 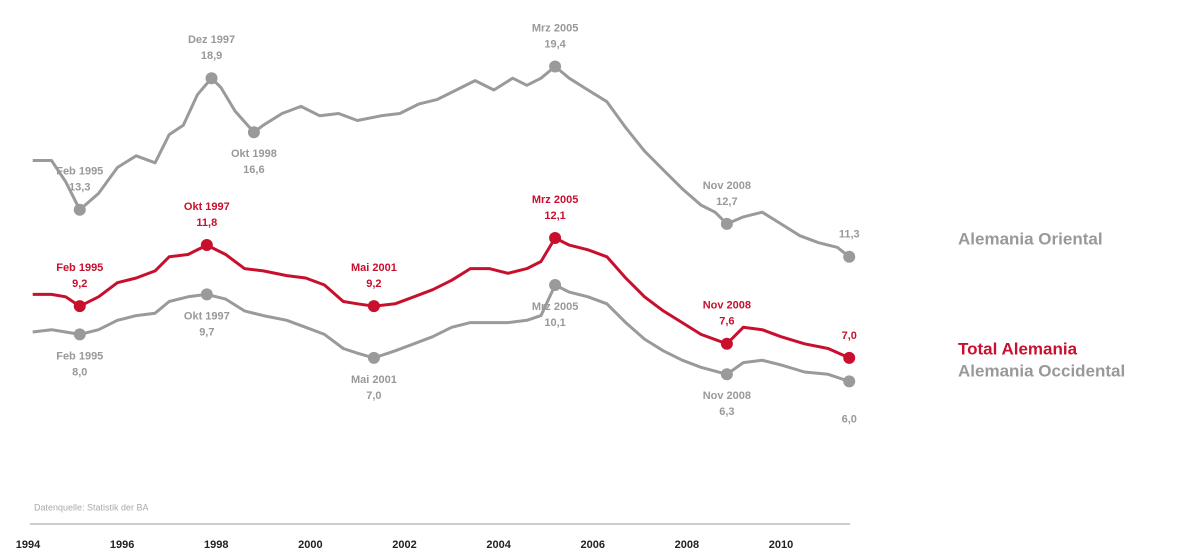 What do you see at coordinates (726, 202) in the screenshot?
I see `annotation-value: 12,7` at bounding box center [726, 202].